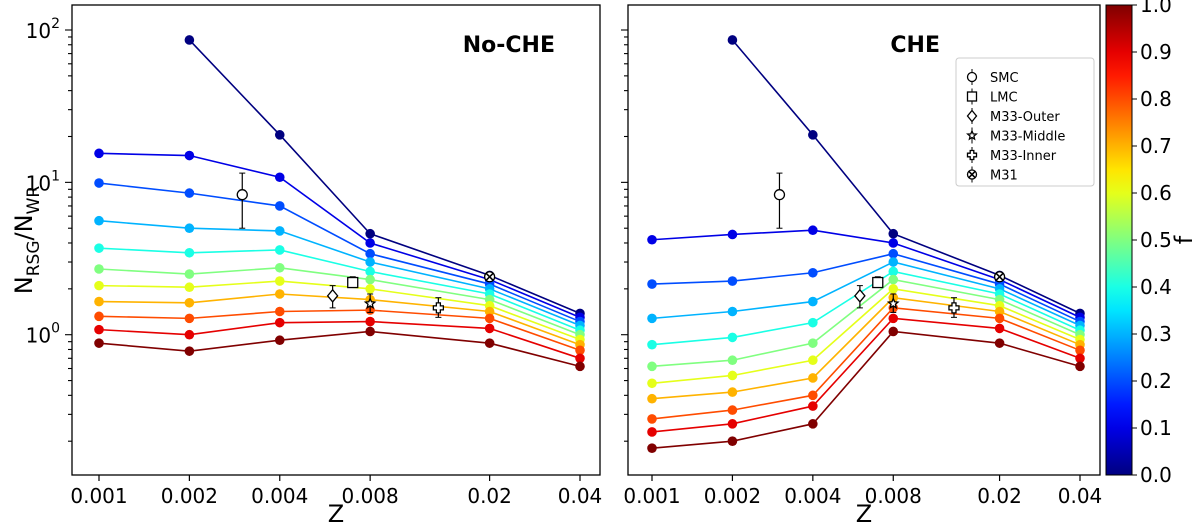 The width and height of the screenshot is (1200, 526). I want to click on legend: SMC LMC M33-Outer M33-Middle M33-Inner M31, so click(1025, 122).